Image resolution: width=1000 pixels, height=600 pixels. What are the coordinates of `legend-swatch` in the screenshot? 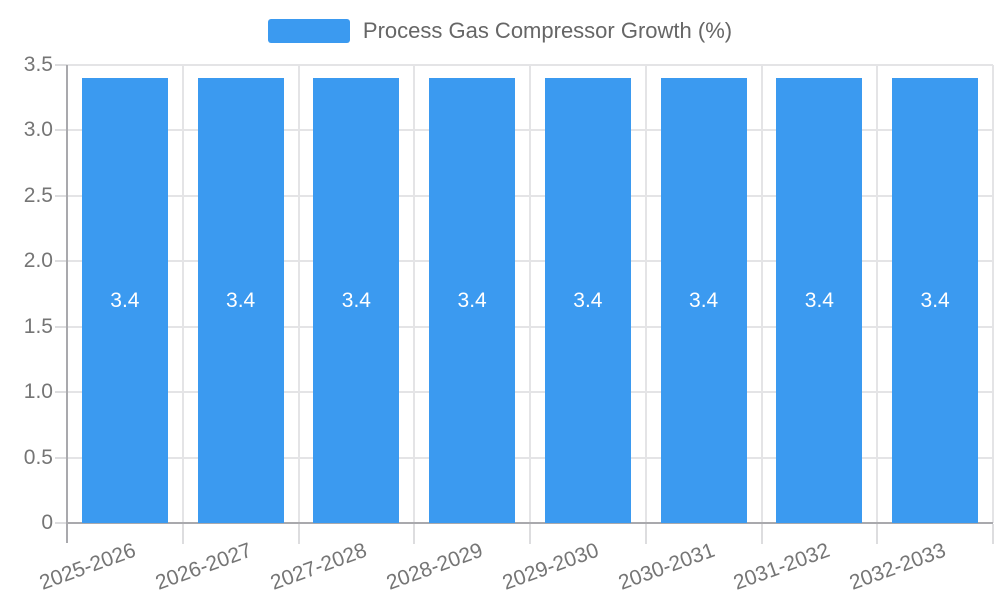 It's located at (308, 31).